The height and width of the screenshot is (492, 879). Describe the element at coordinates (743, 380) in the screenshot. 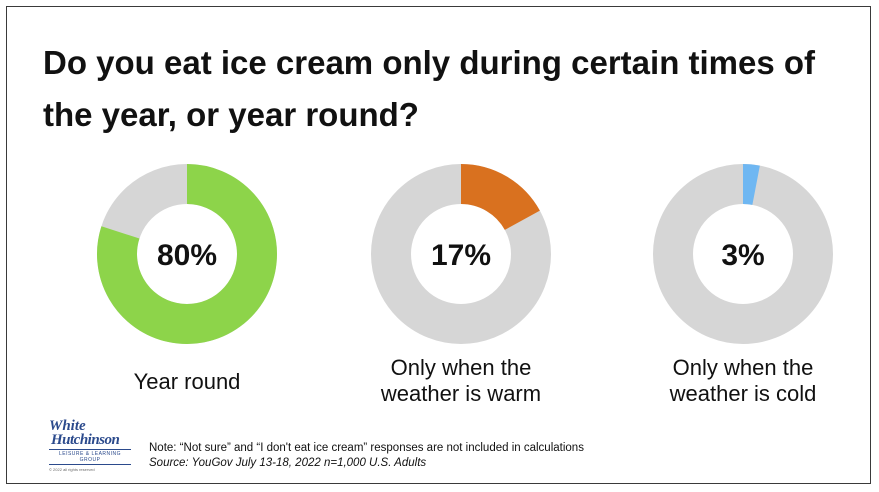

I see `category-label-cold: Only when the weather is cold` at that location.